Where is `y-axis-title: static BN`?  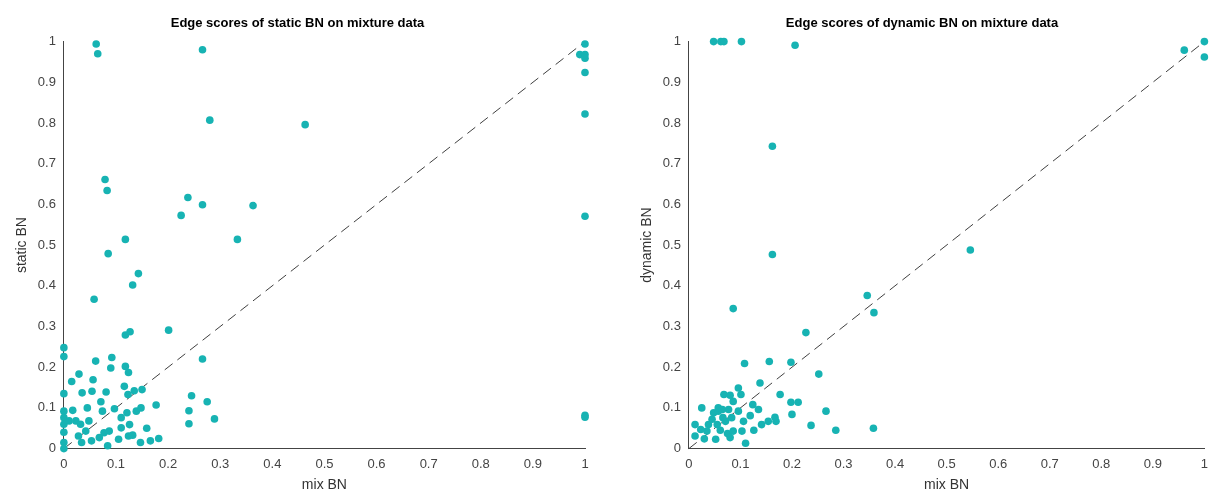 y-axis-title: static BN is located at coordinates (21, 245).